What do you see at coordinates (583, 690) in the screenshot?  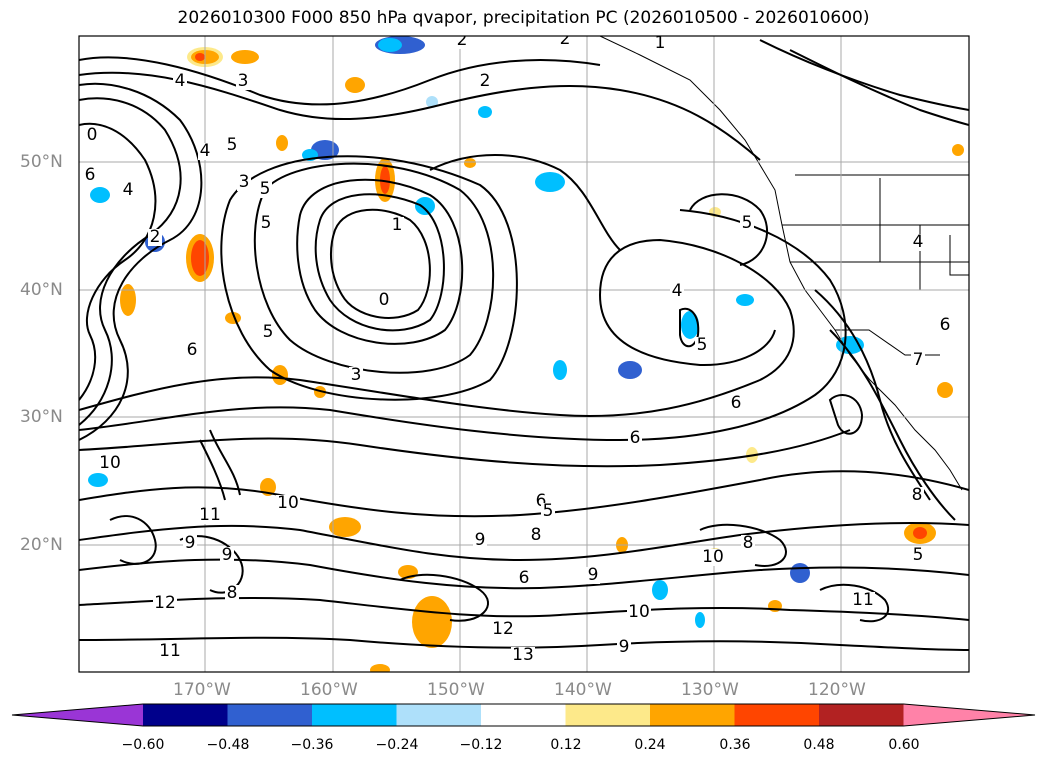 I see `lon-label-140w: 140°W` at bounding box center [583, 690].